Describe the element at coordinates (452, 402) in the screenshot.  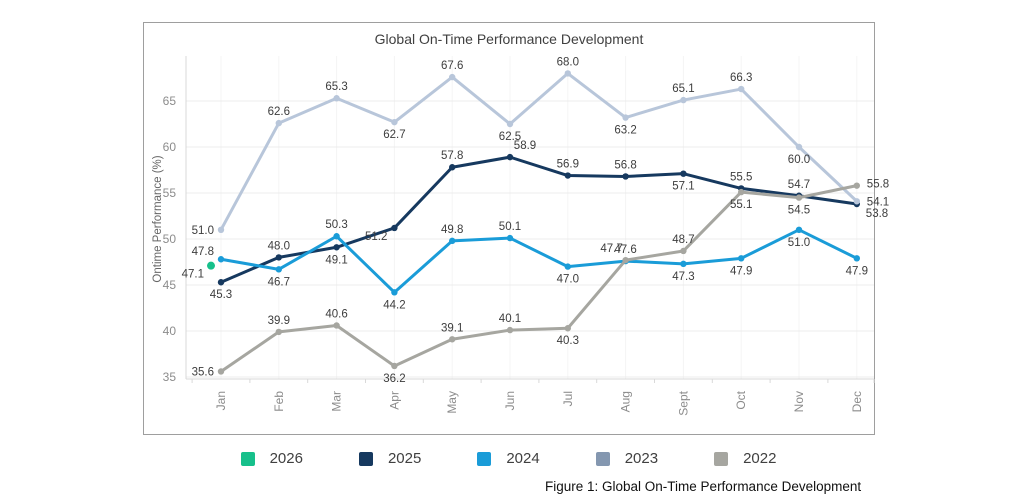
I see `x-tick-label: May` at that location.